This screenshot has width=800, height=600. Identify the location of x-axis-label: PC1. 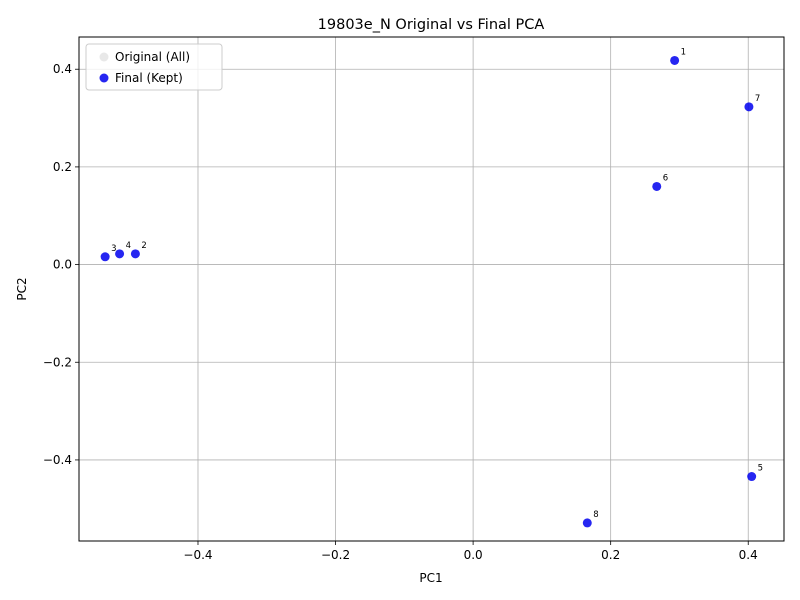
(430, 578).